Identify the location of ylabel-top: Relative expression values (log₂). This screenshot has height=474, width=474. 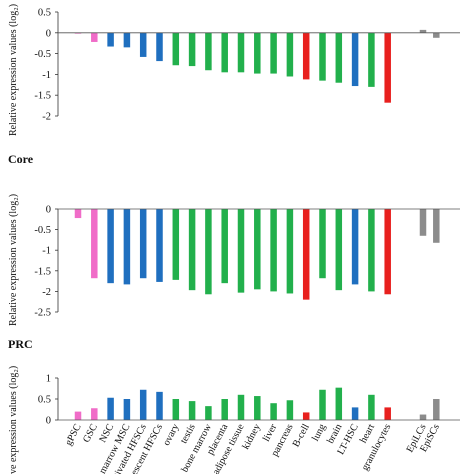
(13, 70).